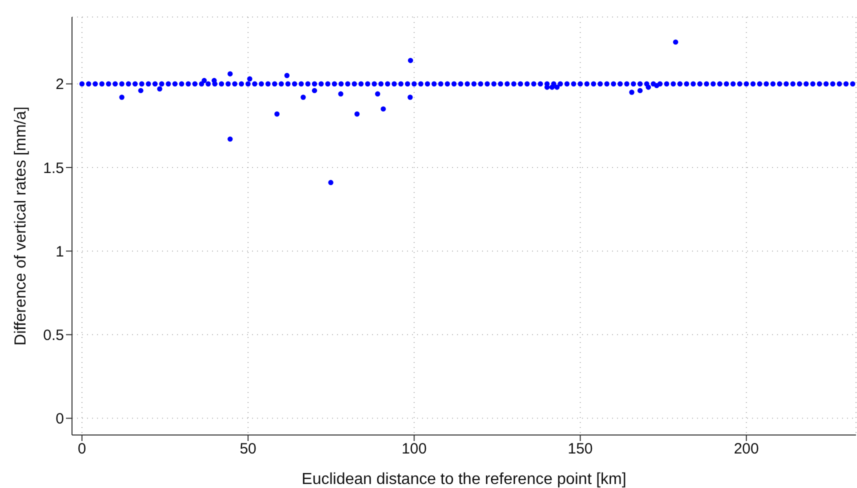  What do you see at coordinates (21, 226) in the screenshot?
I see `y-axis-title: Difference of vertical rates [mm/a]` at bounding box center [21, 226].